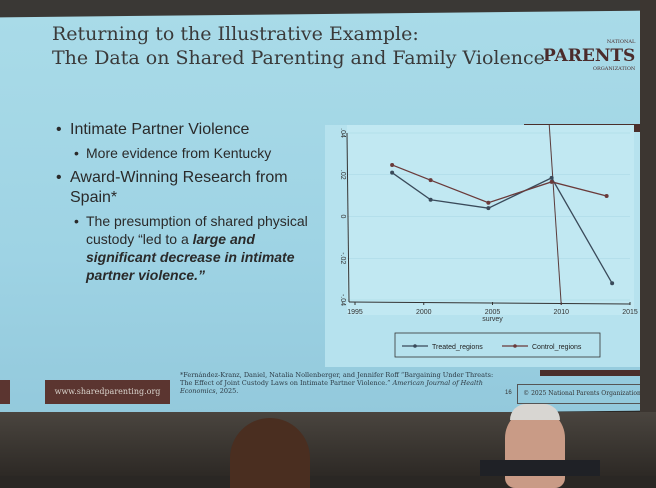 The width and height of the screenshot is (656, 488). What do you see at coordinates (107, 392) in the screenshot?
I see `website-url: www.sharedparenting.org` at bounding box center [107, 392].